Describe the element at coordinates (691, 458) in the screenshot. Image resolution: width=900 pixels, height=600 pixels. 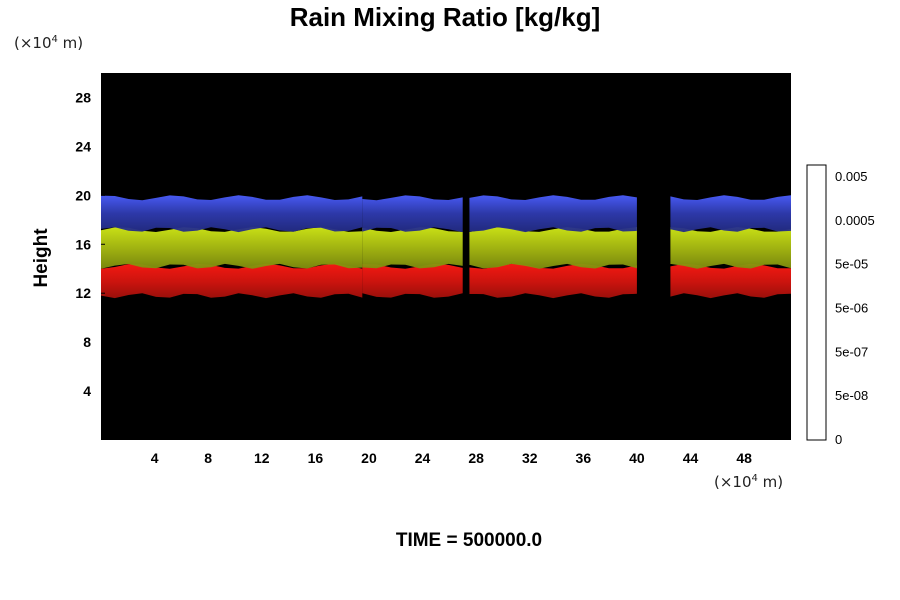
I see `x-tick-label: 44` at that location.